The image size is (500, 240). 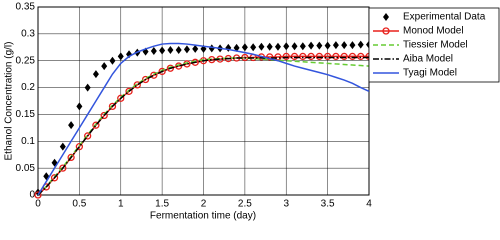 I want to click on x-axis-label: Fermentation time (day), so click(x=203, y=216).